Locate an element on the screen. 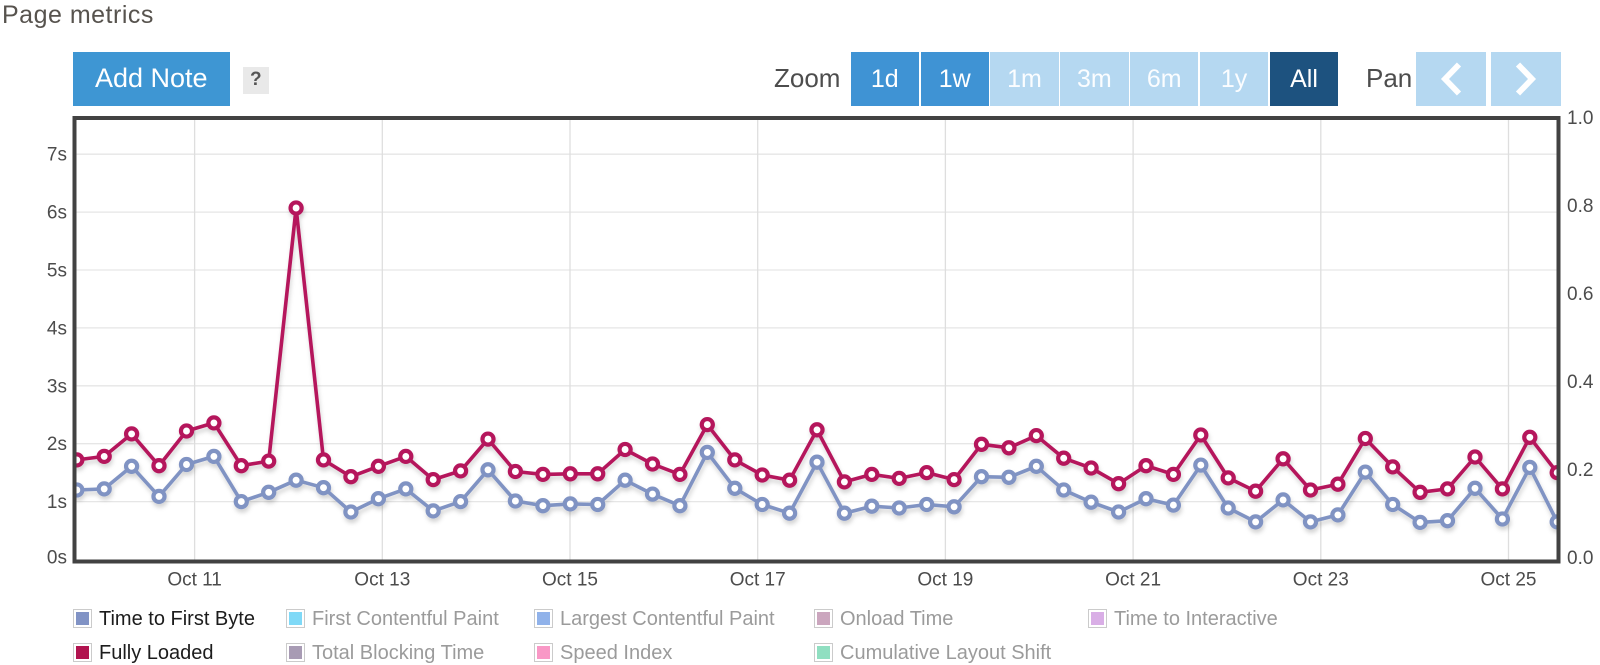 Image resolution: width=1600 pixels, height=665 pixels. svg-text: 1.0 is located at coordinates (1580, 118).